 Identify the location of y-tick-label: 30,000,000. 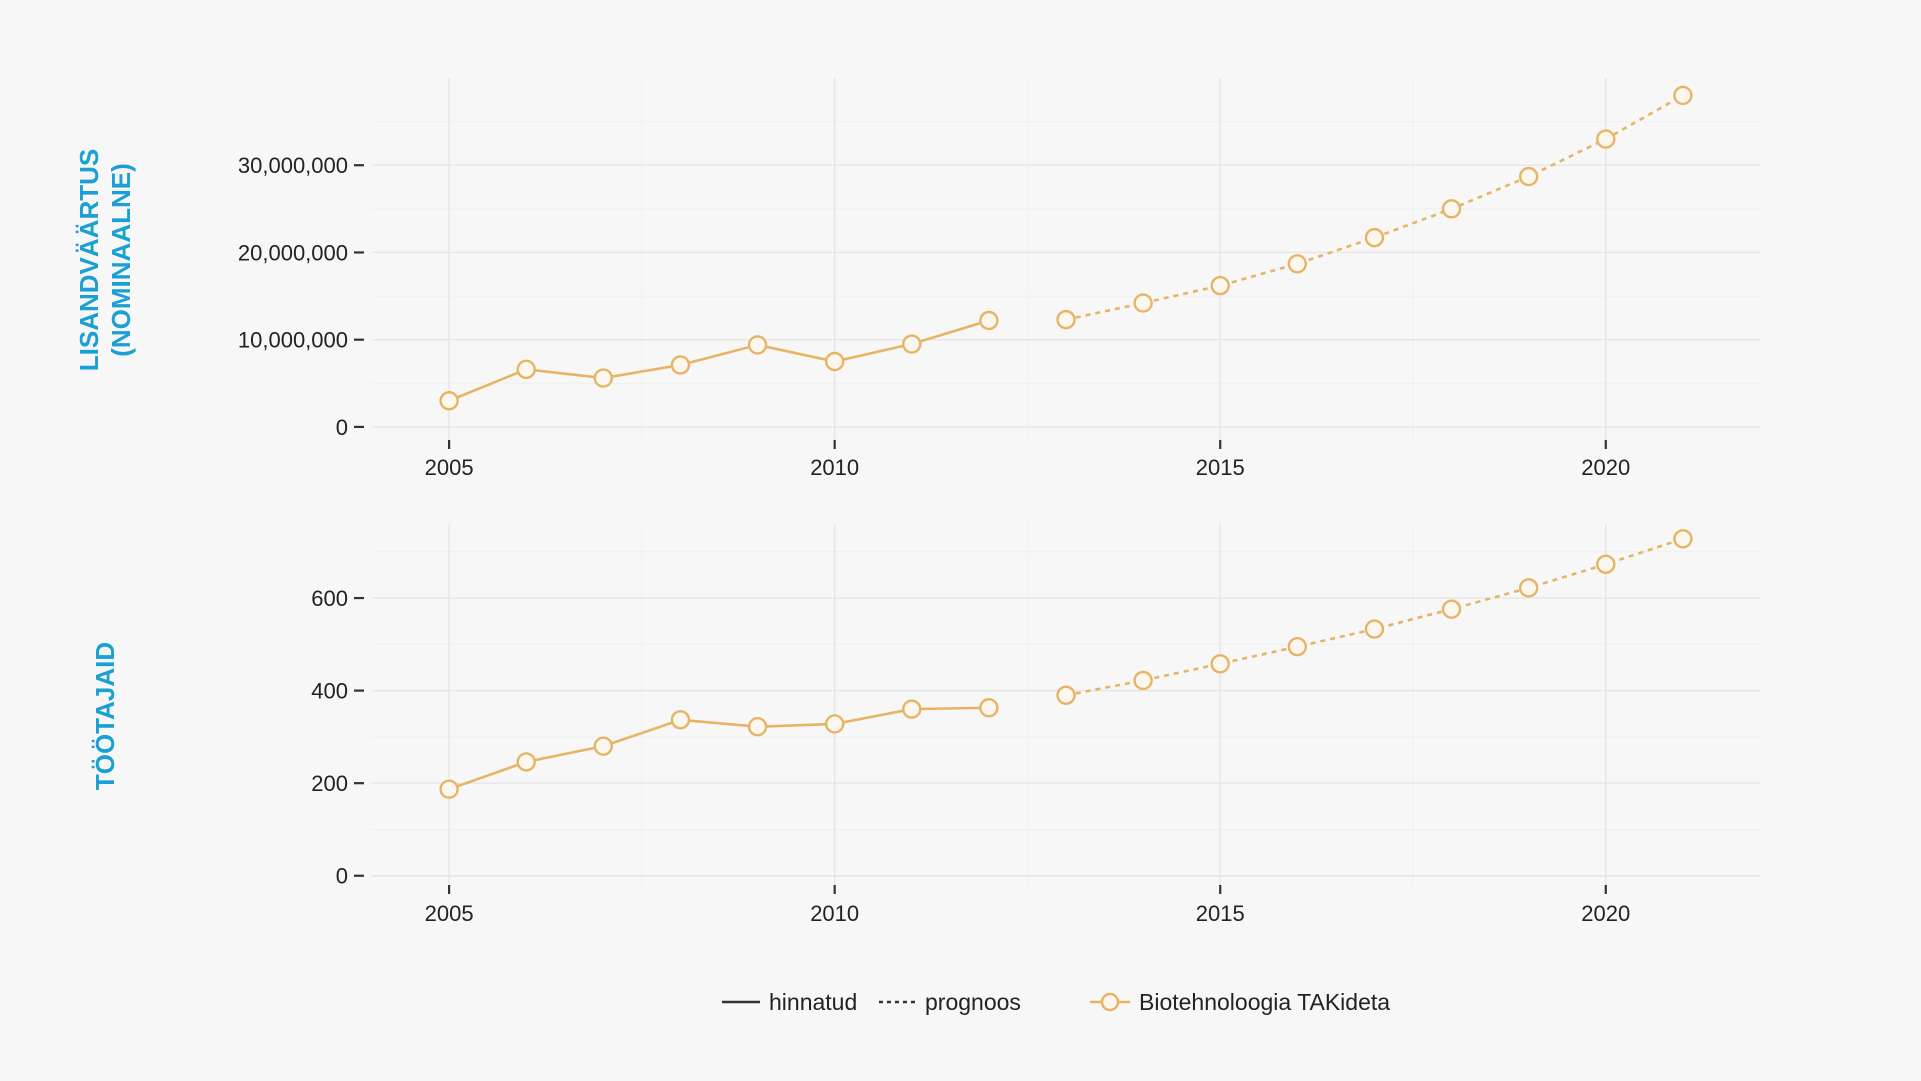
(293, 165).